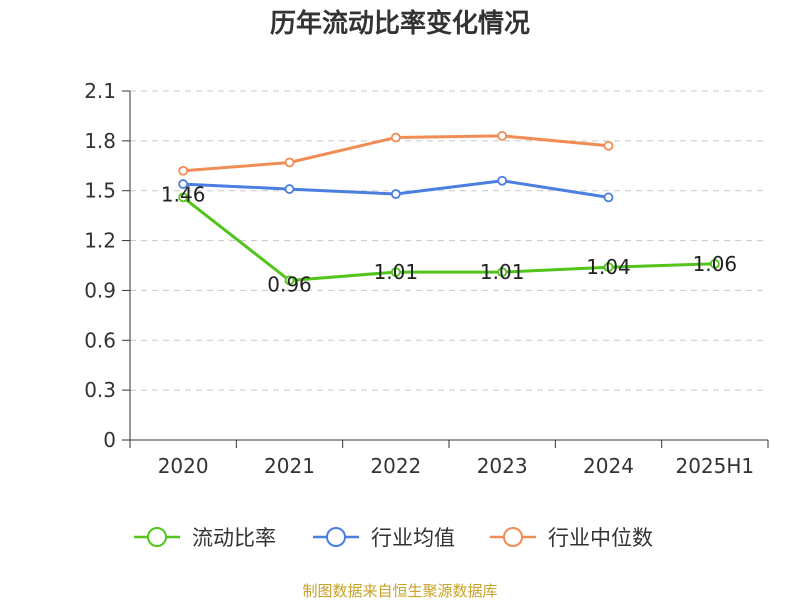 This screenshot has height=600, width=800. What do you see at coordinates (600, 538) in the screenshot?
I see `legend-label: 行业中位数` at bounding box center [600, 538].